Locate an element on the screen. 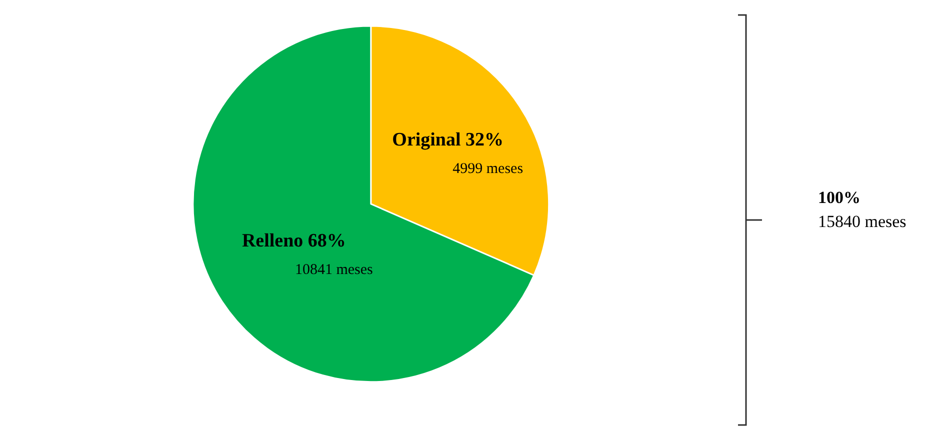 This screenshot has width=951, height=434. data-label: 10841 meses is located at coordinates (334, 270).